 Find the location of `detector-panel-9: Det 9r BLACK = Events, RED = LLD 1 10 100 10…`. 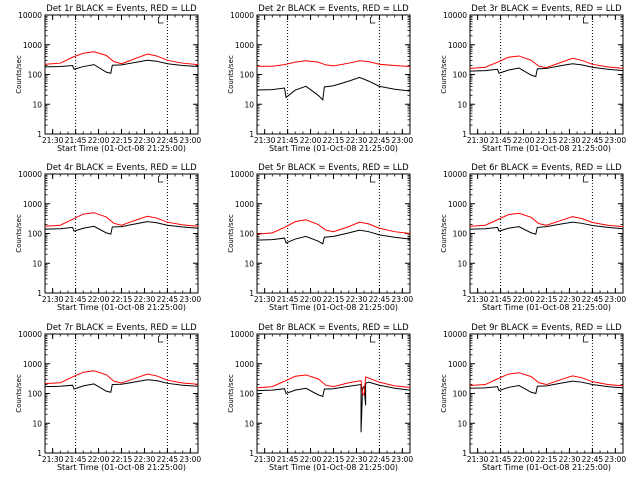

detector-panel-9: Det 9r BLACK = Events, RED = LLD 1 10 100 10… is located at coordinates (533, 397).